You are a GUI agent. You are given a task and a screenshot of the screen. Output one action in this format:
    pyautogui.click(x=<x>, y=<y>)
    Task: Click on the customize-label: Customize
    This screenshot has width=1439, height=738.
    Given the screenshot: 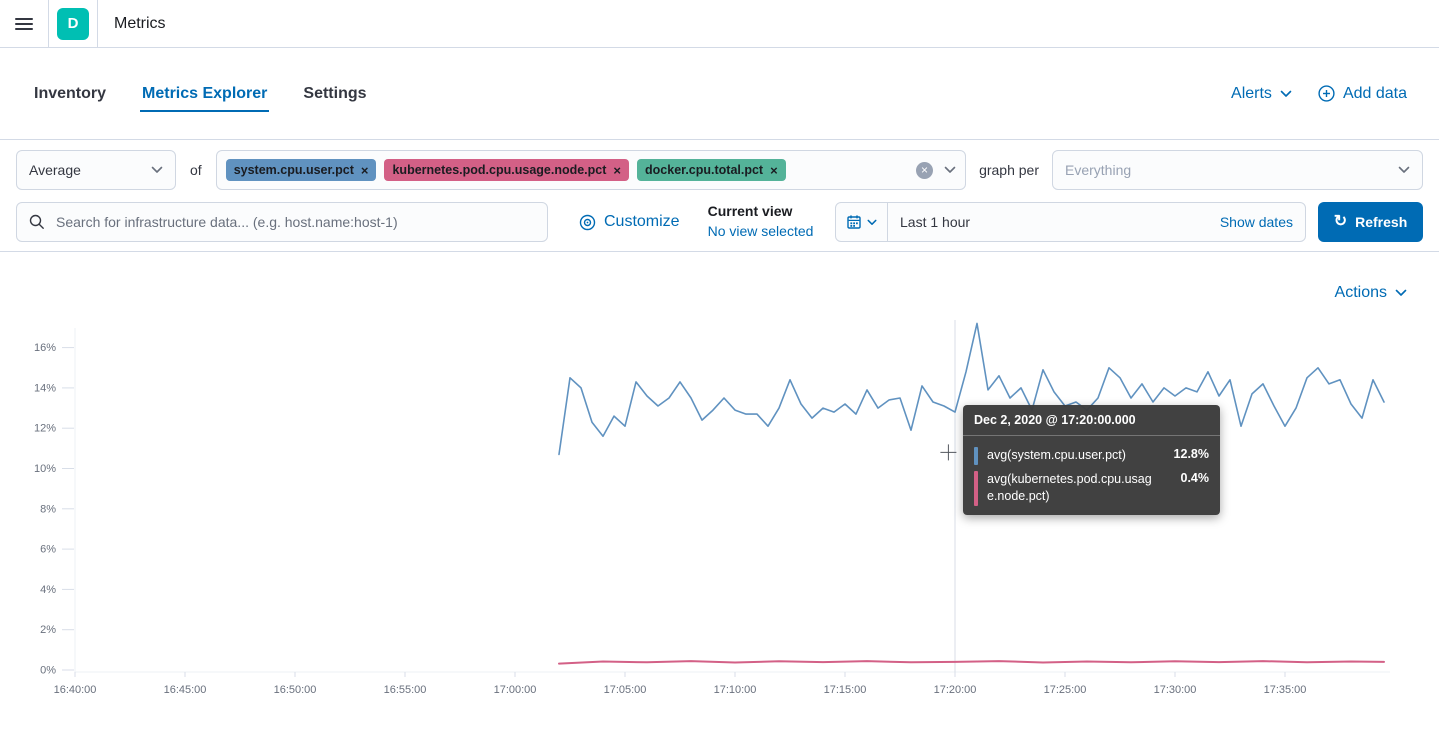 What is the action you would take?
    pyautogui.click(x=642, y=221)
    